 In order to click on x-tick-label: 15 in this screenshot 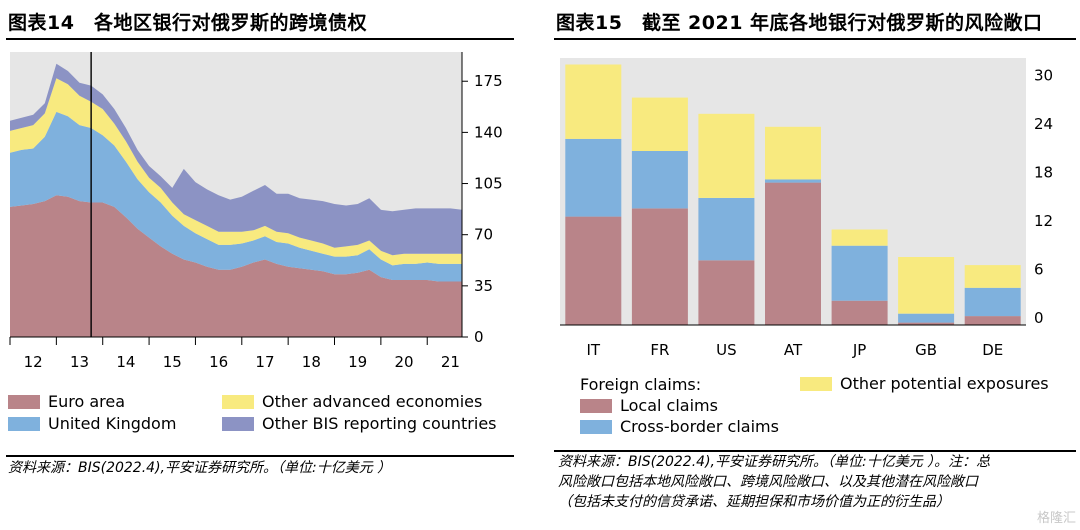, I will do `click(172, 362)`.